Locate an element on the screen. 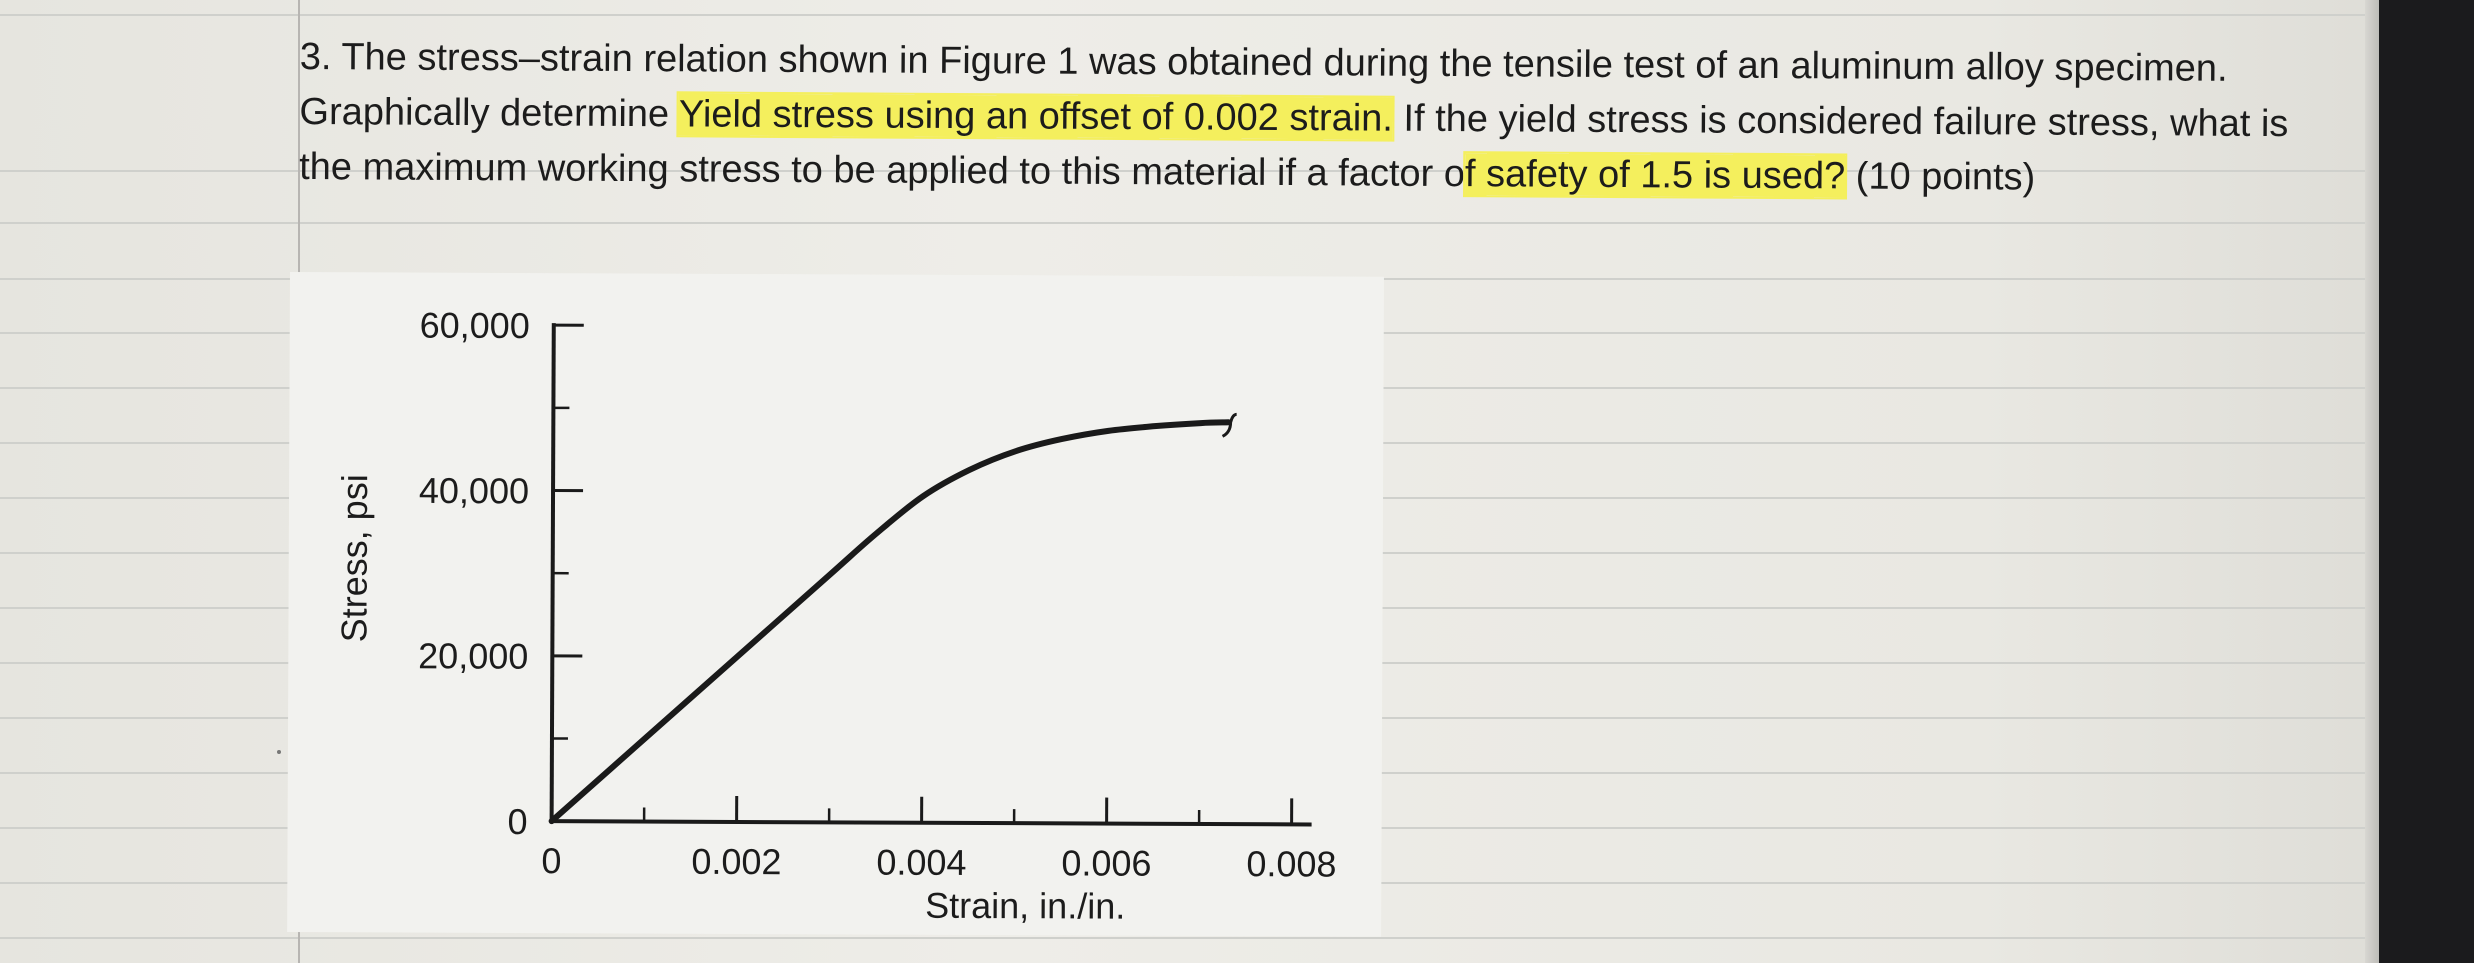 This screenshot has height=963, width=2474. x-tick-label: 0.004 is located at coordinates (921, 862).